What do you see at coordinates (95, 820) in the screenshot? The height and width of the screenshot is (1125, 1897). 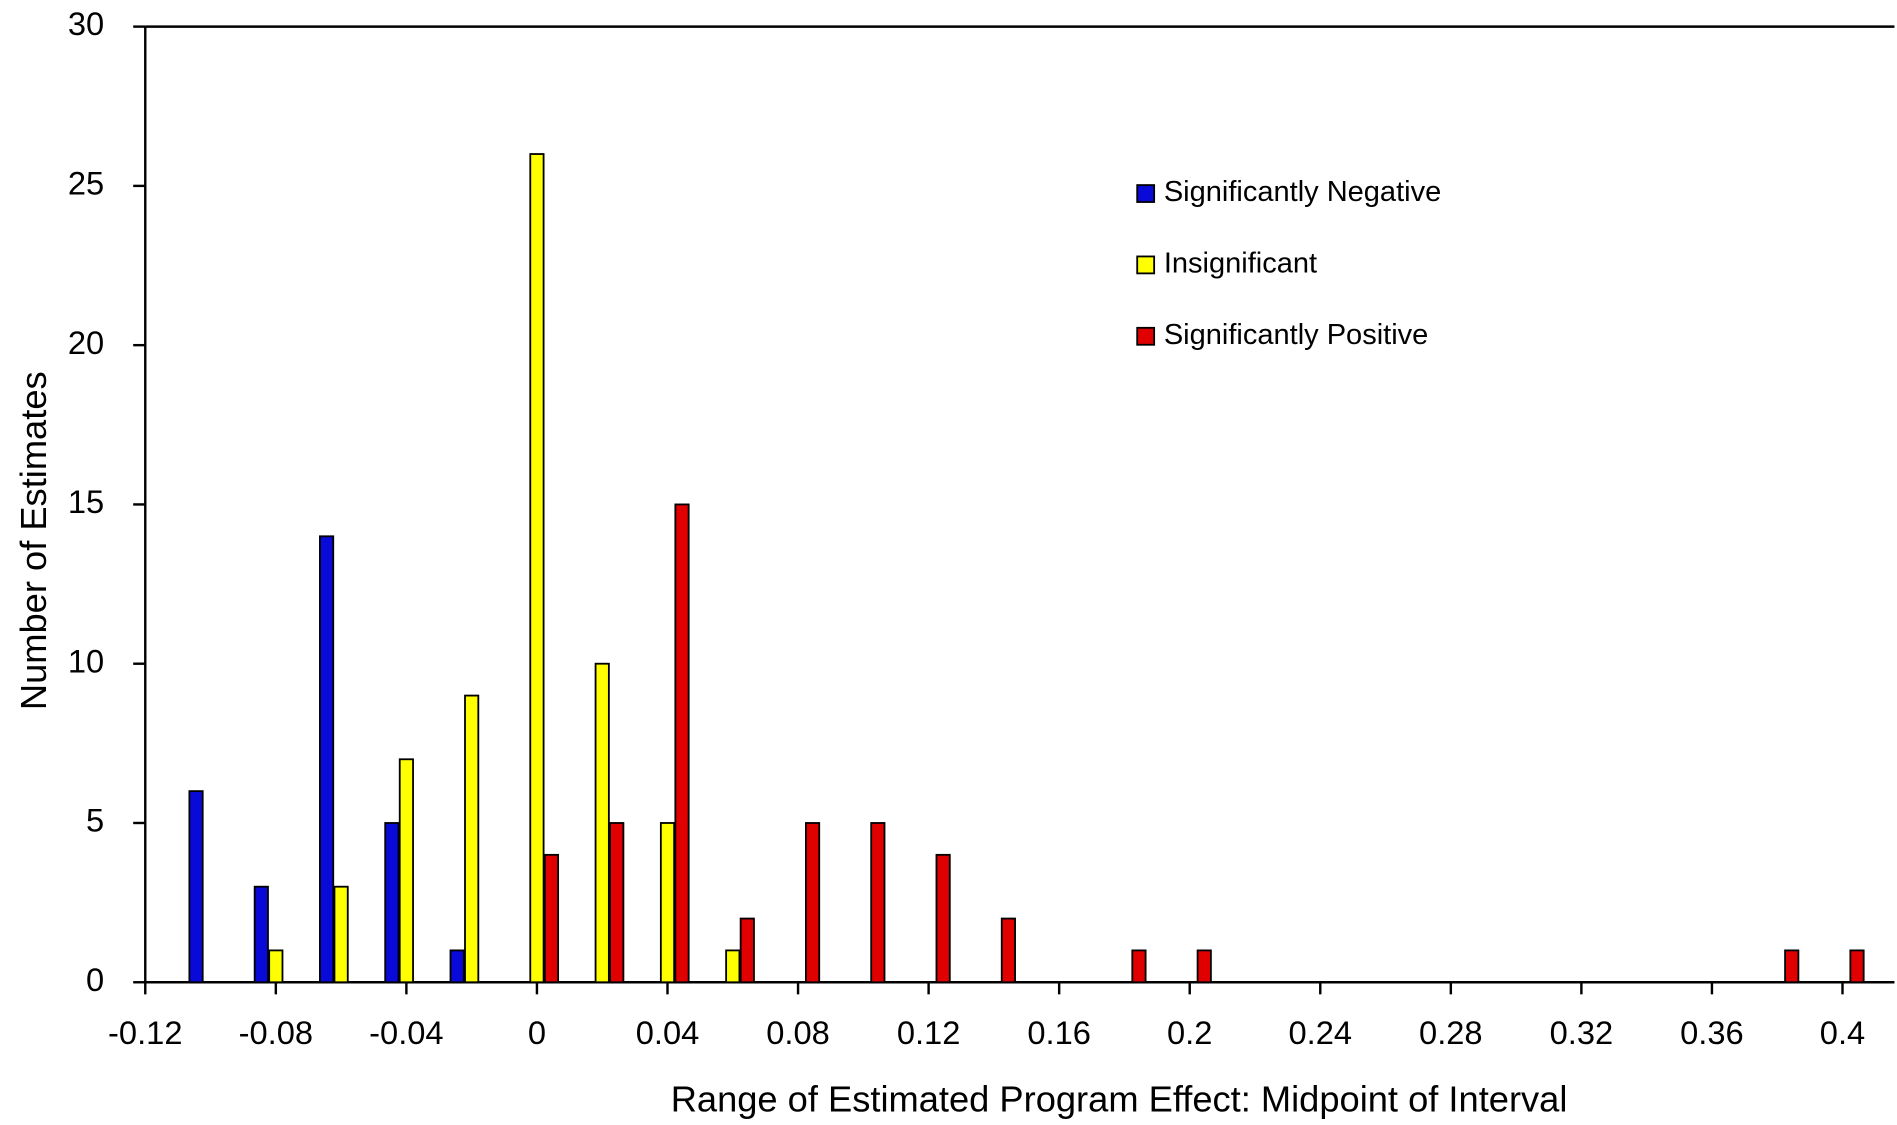 I see `y-tick-label: 5` at bounding box center [95, 820].